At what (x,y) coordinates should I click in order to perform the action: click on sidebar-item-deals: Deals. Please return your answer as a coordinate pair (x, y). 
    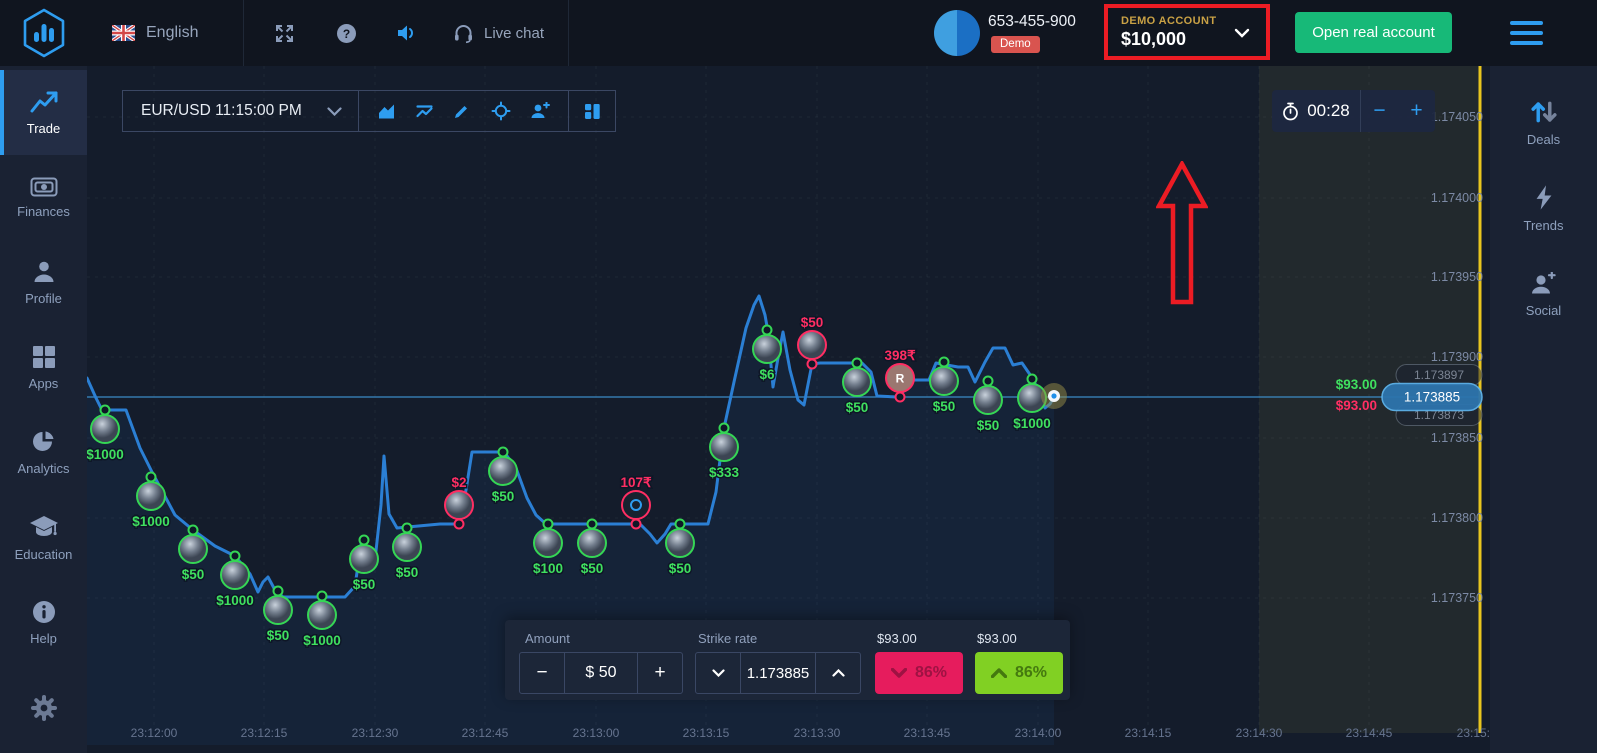
    Looking at the image, I should click on (1543, 122).